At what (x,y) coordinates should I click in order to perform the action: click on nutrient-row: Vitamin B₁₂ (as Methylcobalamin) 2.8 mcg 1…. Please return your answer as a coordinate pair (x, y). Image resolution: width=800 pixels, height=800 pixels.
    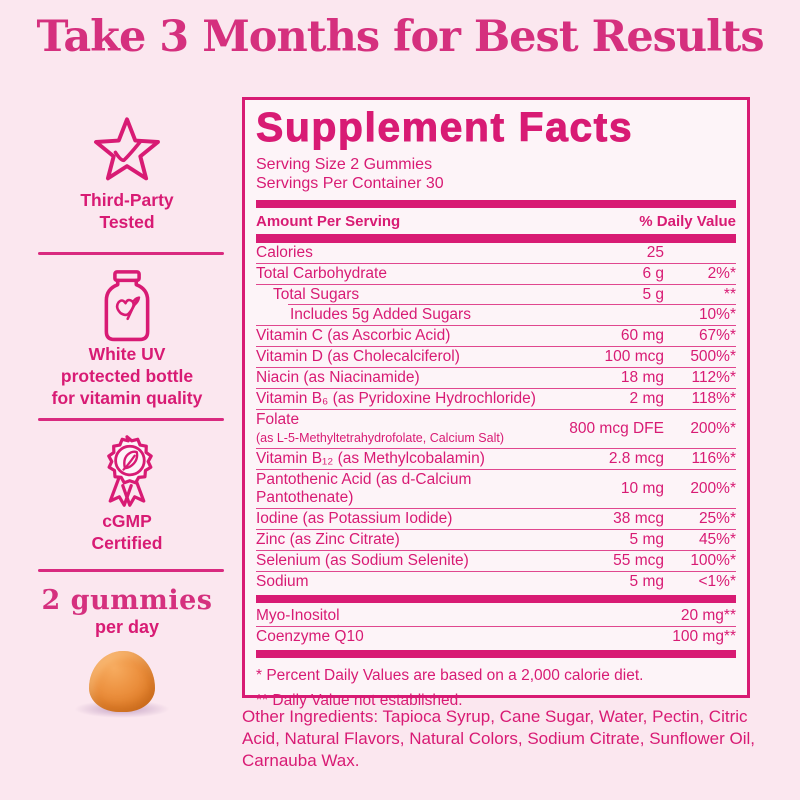
    Looking at the image, I should click on (496, 460).